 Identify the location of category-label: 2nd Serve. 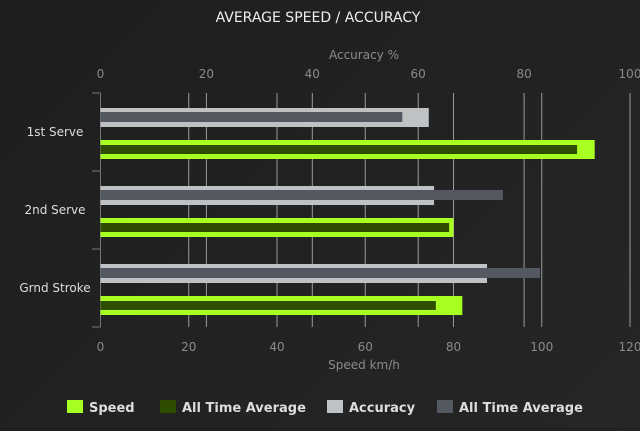
(54, 210).